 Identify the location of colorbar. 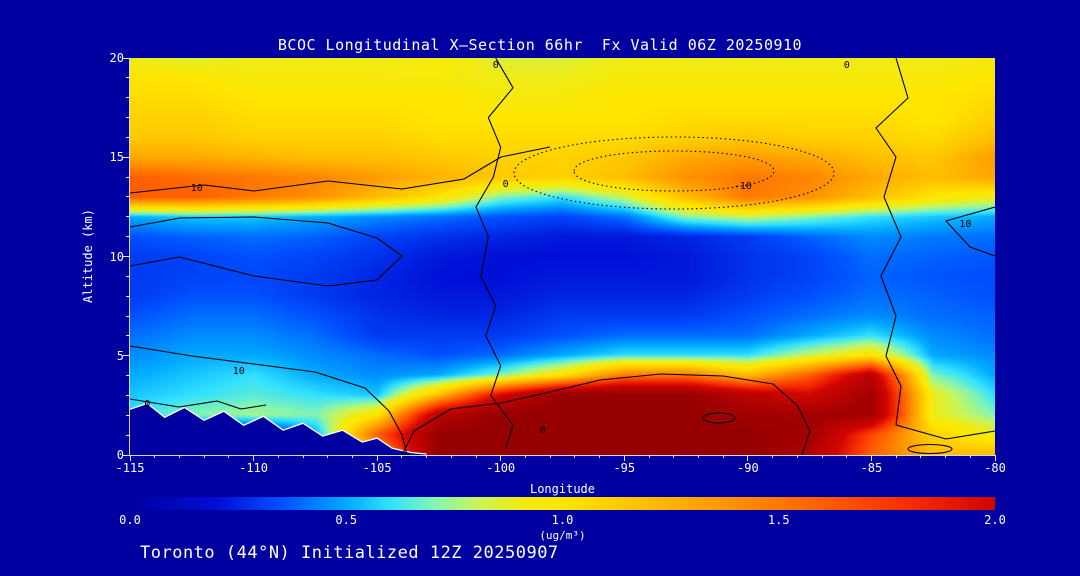
(562, 503).